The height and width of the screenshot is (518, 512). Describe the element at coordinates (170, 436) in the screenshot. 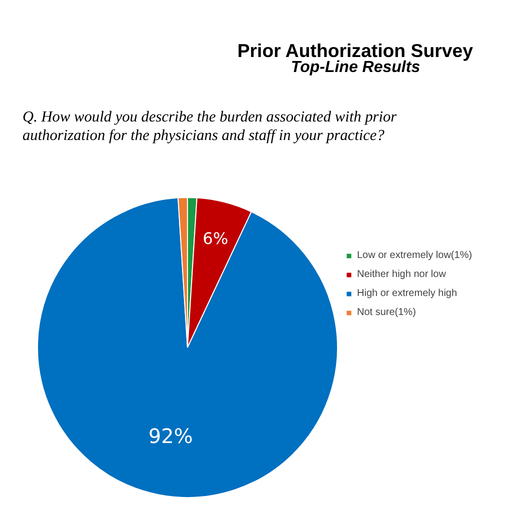

I see `data-label: 92%` at that location.